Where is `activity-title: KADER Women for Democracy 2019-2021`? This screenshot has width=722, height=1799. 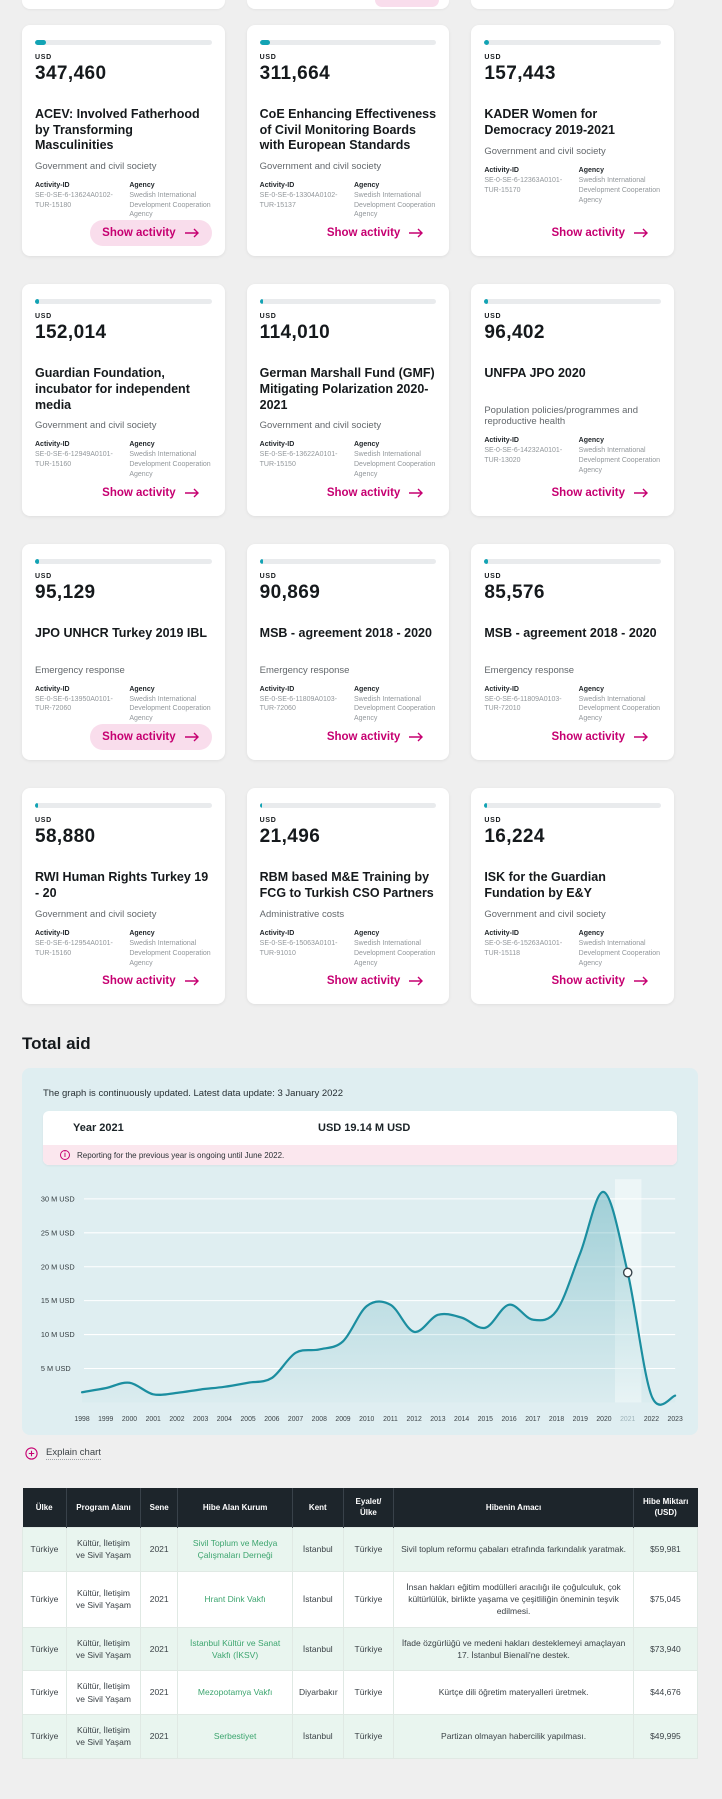
activity-title: KADER Women for Democracy 2019-2021 is located at coordinates (549, 122).